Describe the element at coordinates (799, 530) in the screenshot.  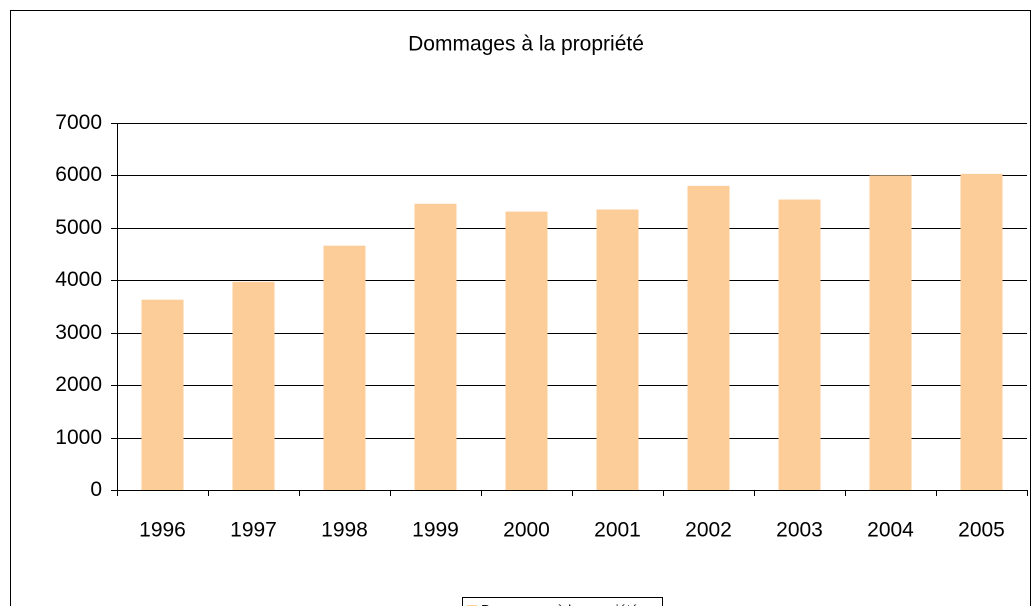
I see `x-tick-label: 2003` at that location.